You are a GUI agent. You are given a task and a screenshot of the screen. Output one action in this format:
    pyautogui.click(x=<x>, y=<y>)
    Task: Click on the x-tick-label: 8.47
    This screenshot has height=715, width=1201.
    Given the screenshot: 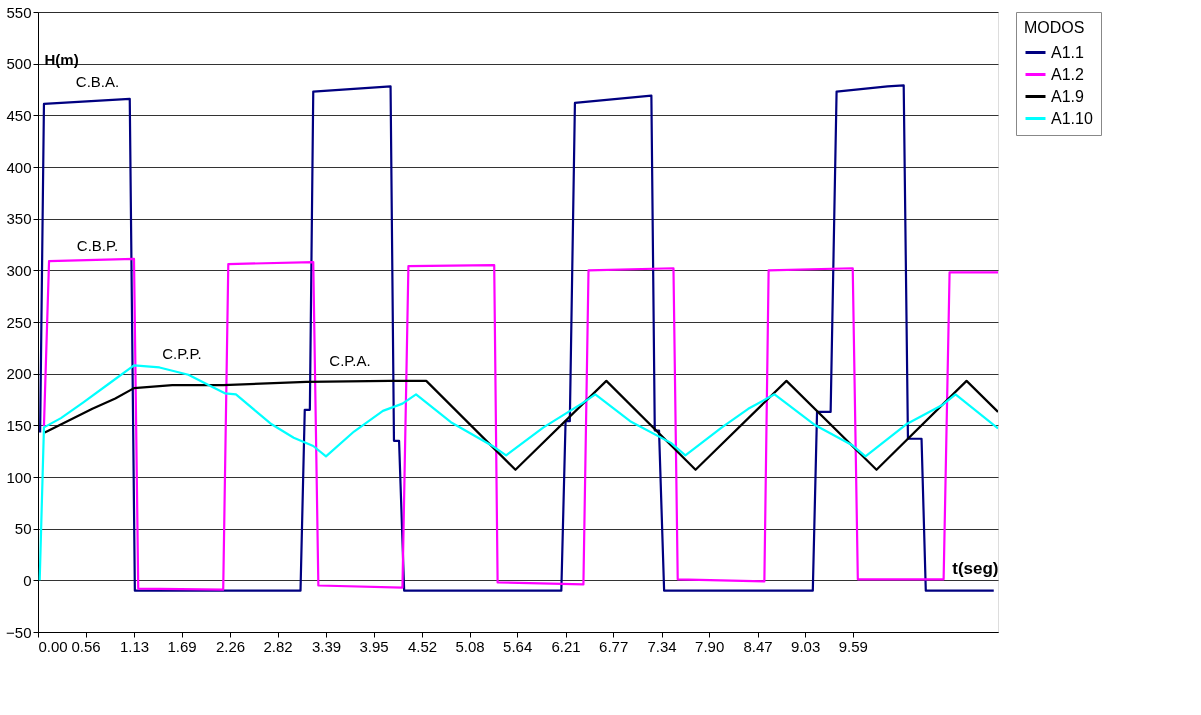 What is the action you would take?
    pyautogui.click(x=758, y=646)
    